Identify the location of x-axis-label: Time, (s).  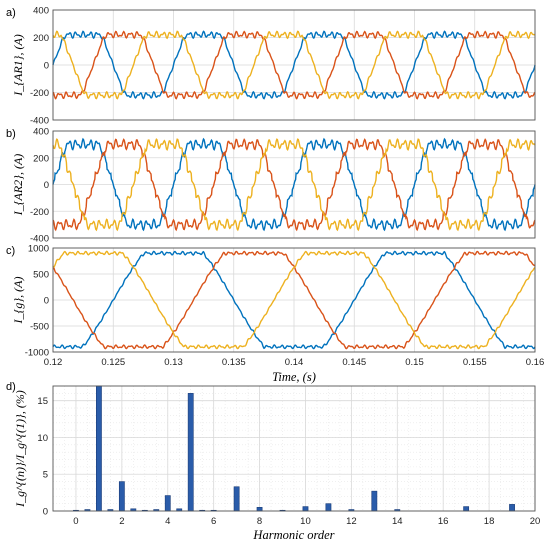
(294, 377).